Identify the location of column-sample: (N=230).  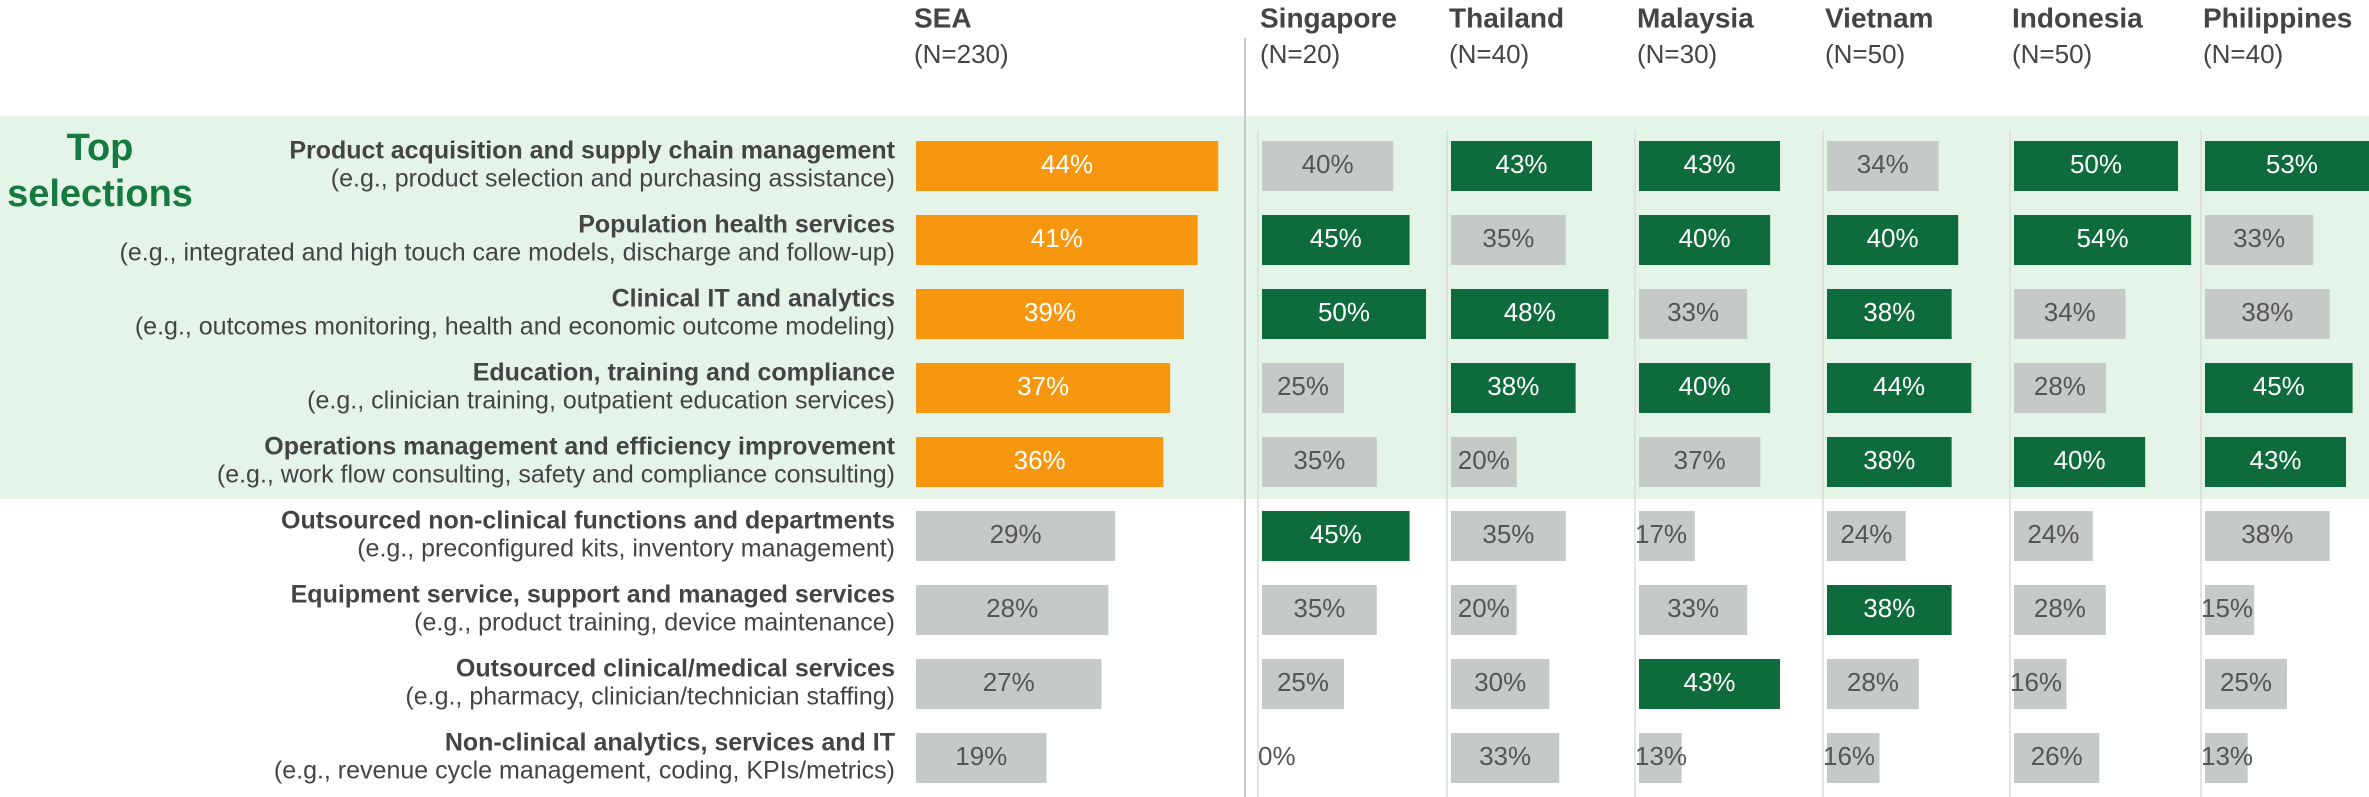
(961, 54).